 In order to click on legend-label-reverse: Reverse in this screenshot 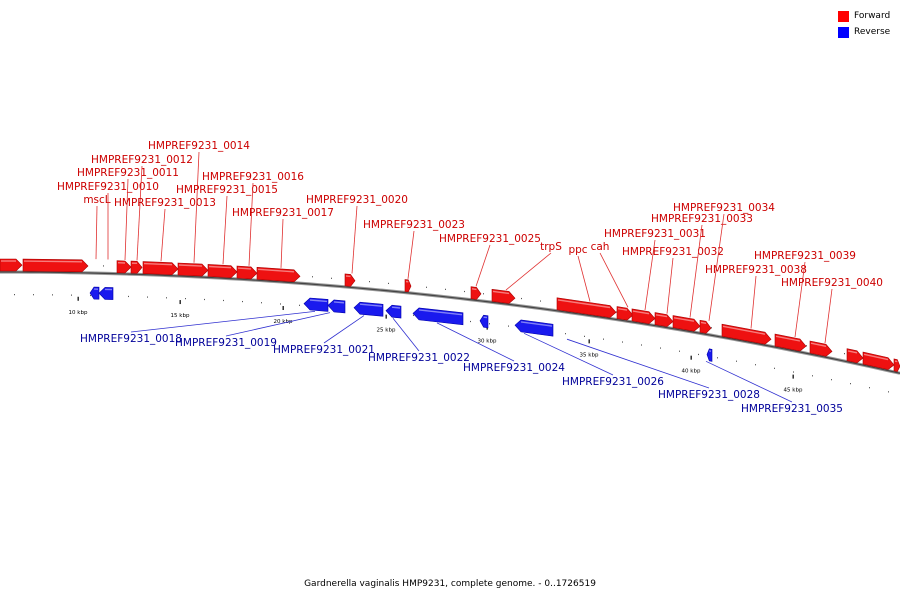, I will do `click(872, 32)`.